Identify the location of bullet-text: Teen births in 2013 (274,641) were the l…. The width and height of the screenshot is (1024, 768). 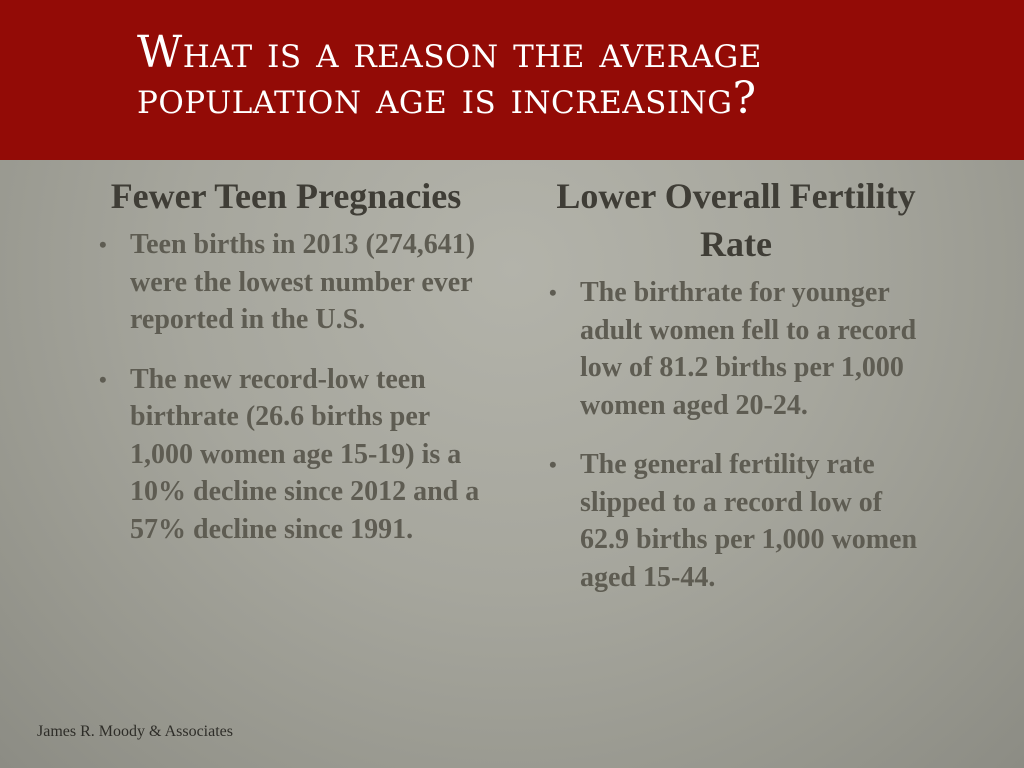
(303, 282).